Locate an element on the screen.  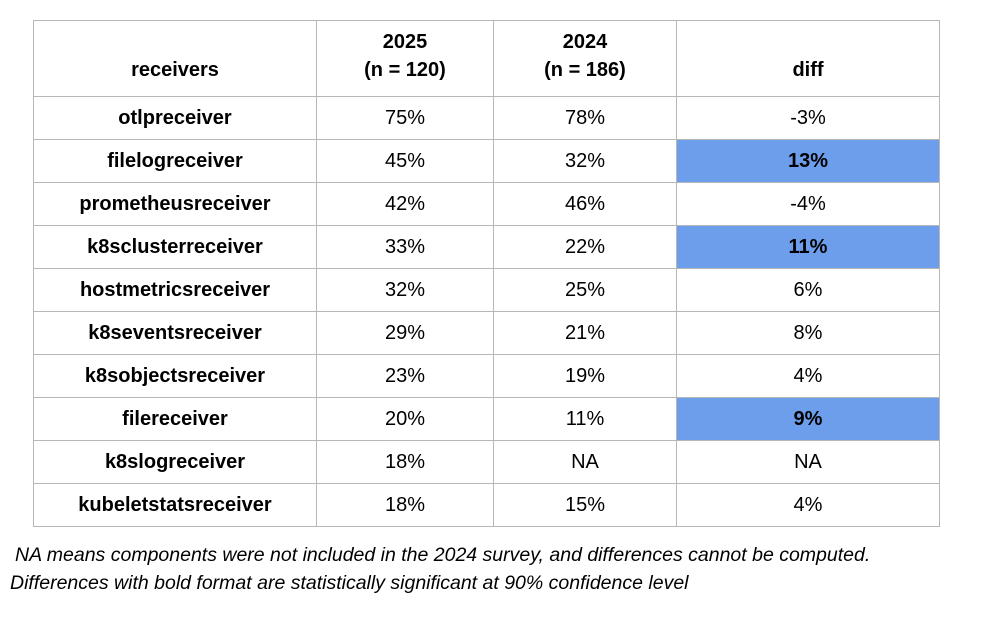
value-2025: 33% is located at coordinates (405, 247).